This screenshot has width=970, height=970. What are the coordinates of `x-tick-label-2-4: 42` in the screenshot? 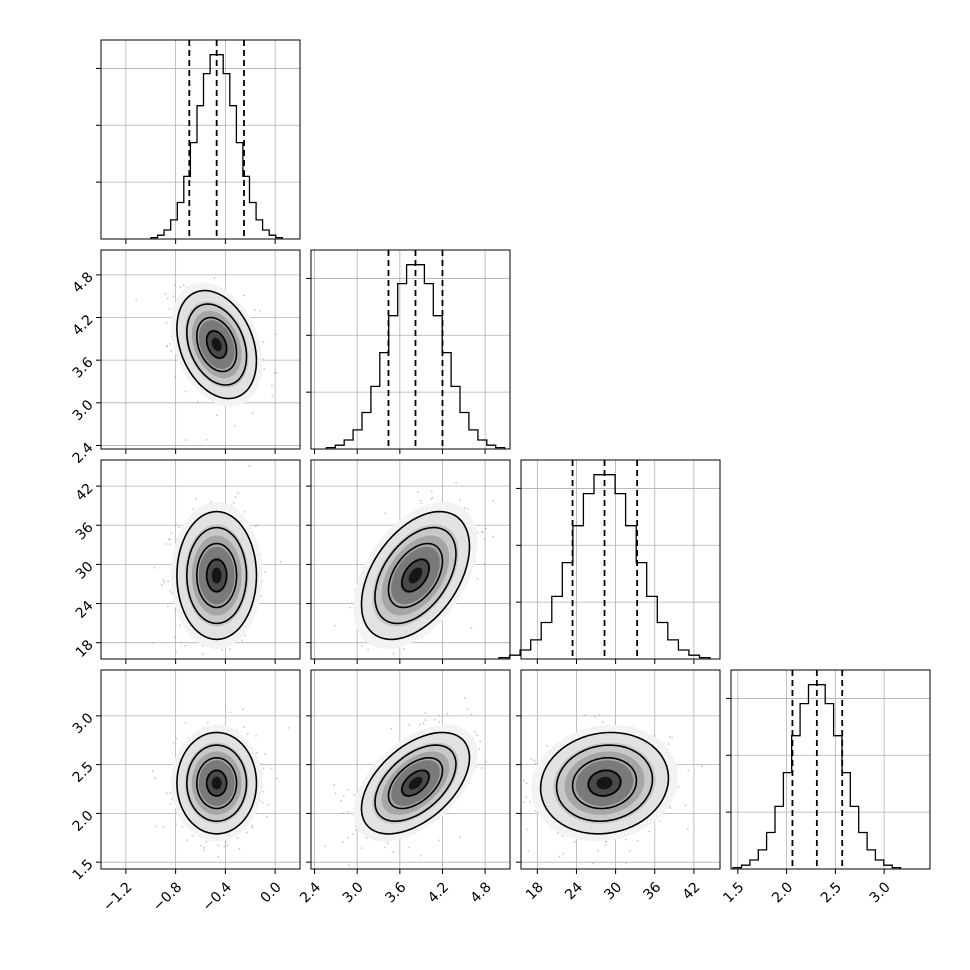 It's located at (692, 891).